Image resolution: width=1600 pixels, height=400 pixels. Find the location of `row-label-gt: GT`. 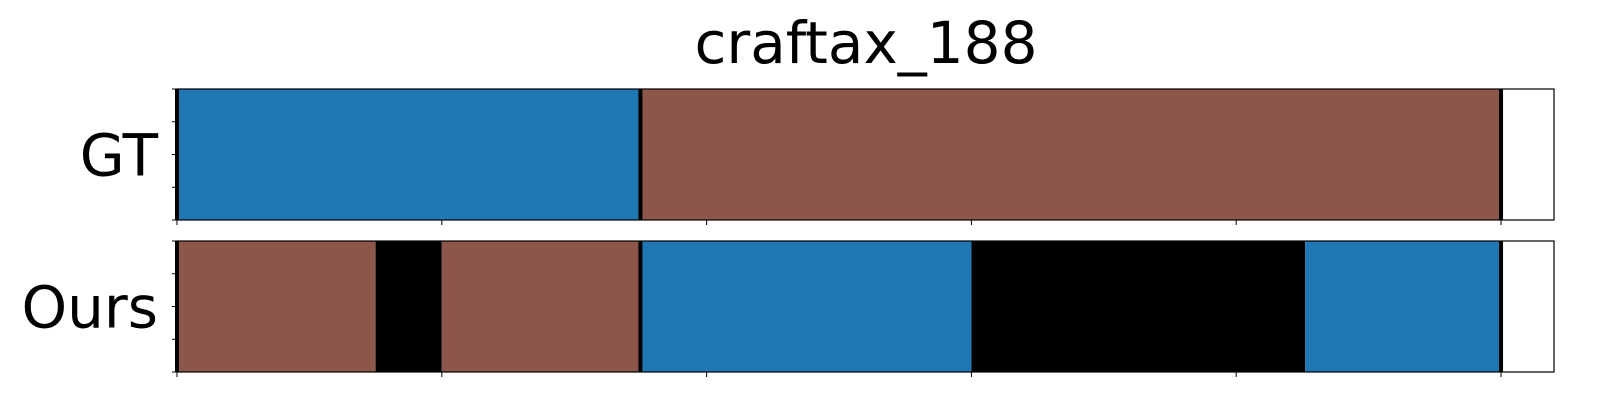

row-label-gt: GT is located at coordinates (119, 156).